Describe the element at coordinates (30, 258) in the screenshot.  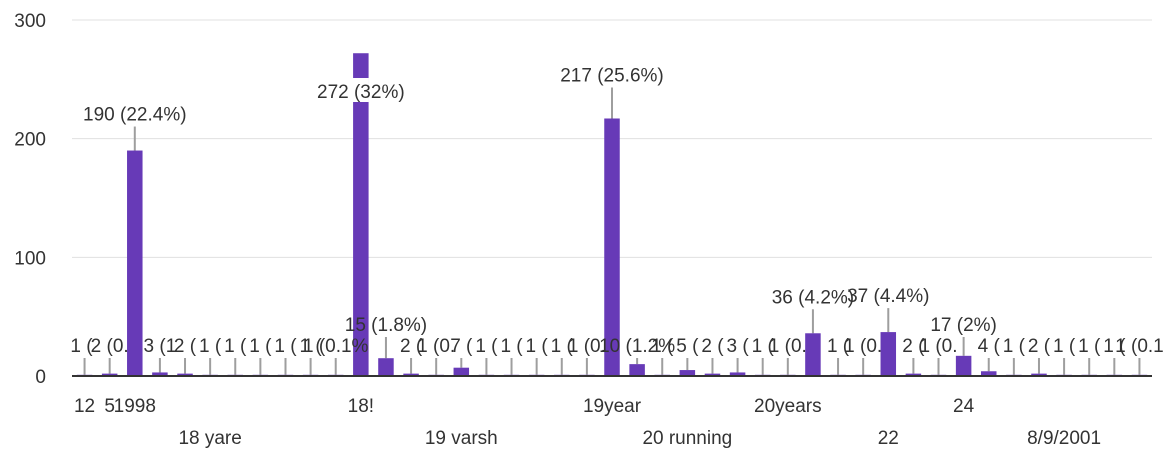
I see `y-tick-label: 100` at that location.